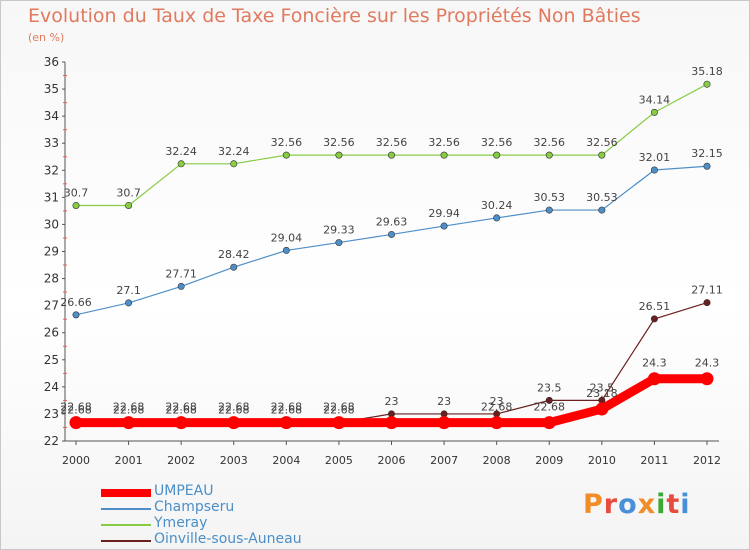 The height and width of the screenshot is (550, 750). Describe the element at coordinates (339, 460) in the screenshot. I see `x-tick-label: 2005` at that location.